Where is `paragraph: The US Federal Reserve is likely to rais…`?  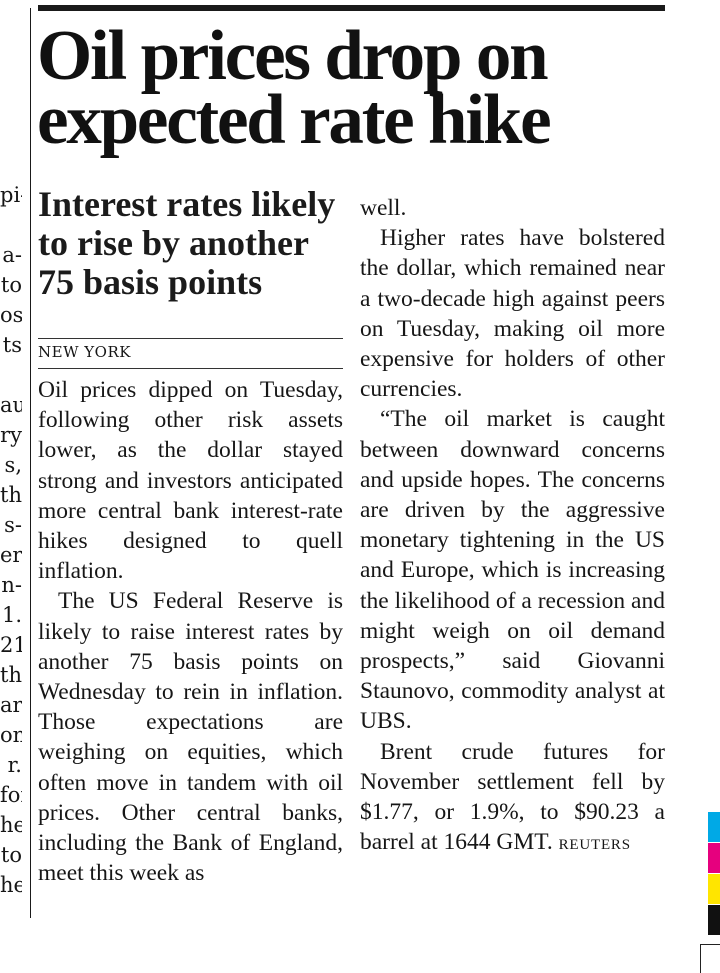
paragraph: The US Federal Reserve is likely to rais… is located at coordinates (190, 737).